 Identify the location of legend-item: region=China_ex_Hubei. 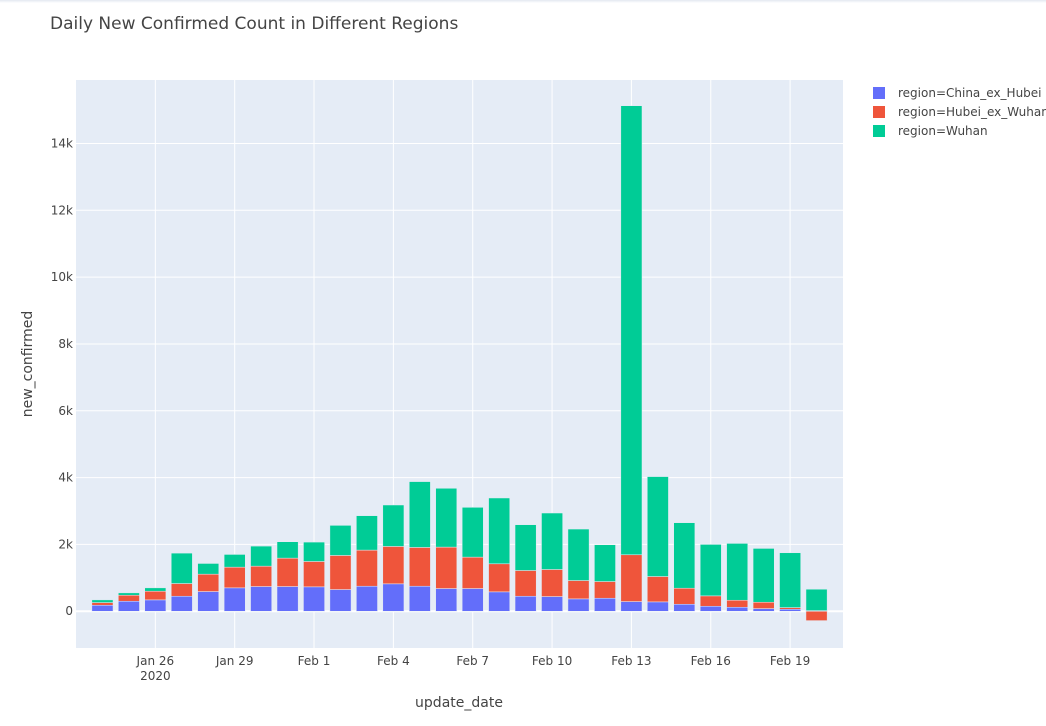
(957, 93).